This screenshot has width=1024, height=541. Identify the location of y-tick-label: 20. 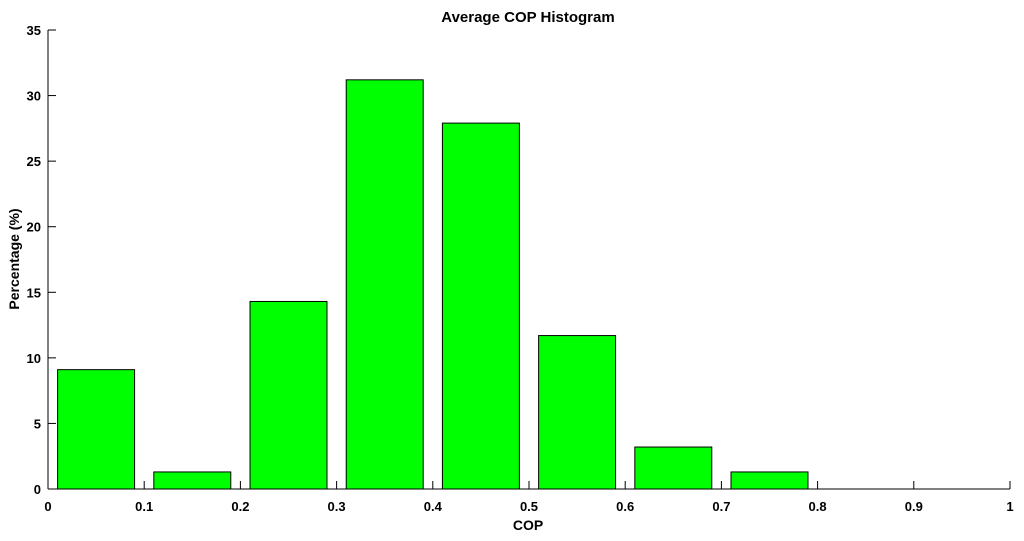
(34, 227).